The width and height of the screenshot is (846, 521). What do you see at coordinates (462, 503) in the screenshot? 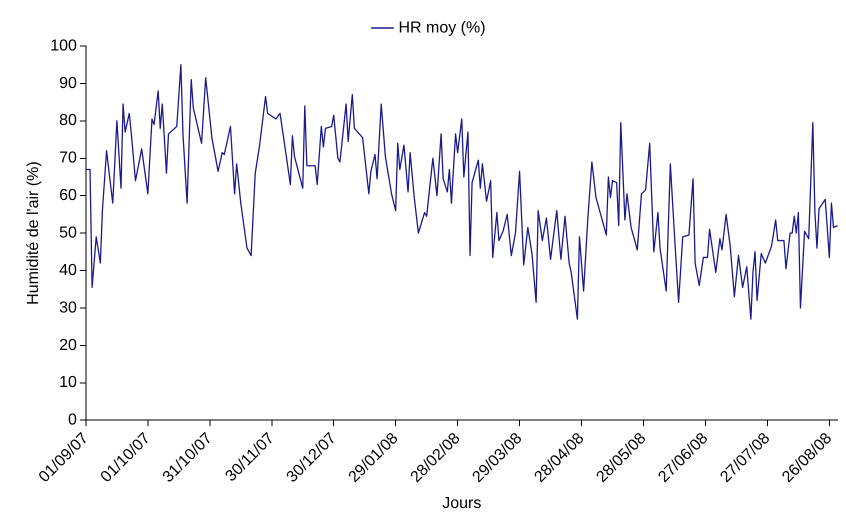
I see `x-axis-title: Jours` at bounding box center [462, 503].